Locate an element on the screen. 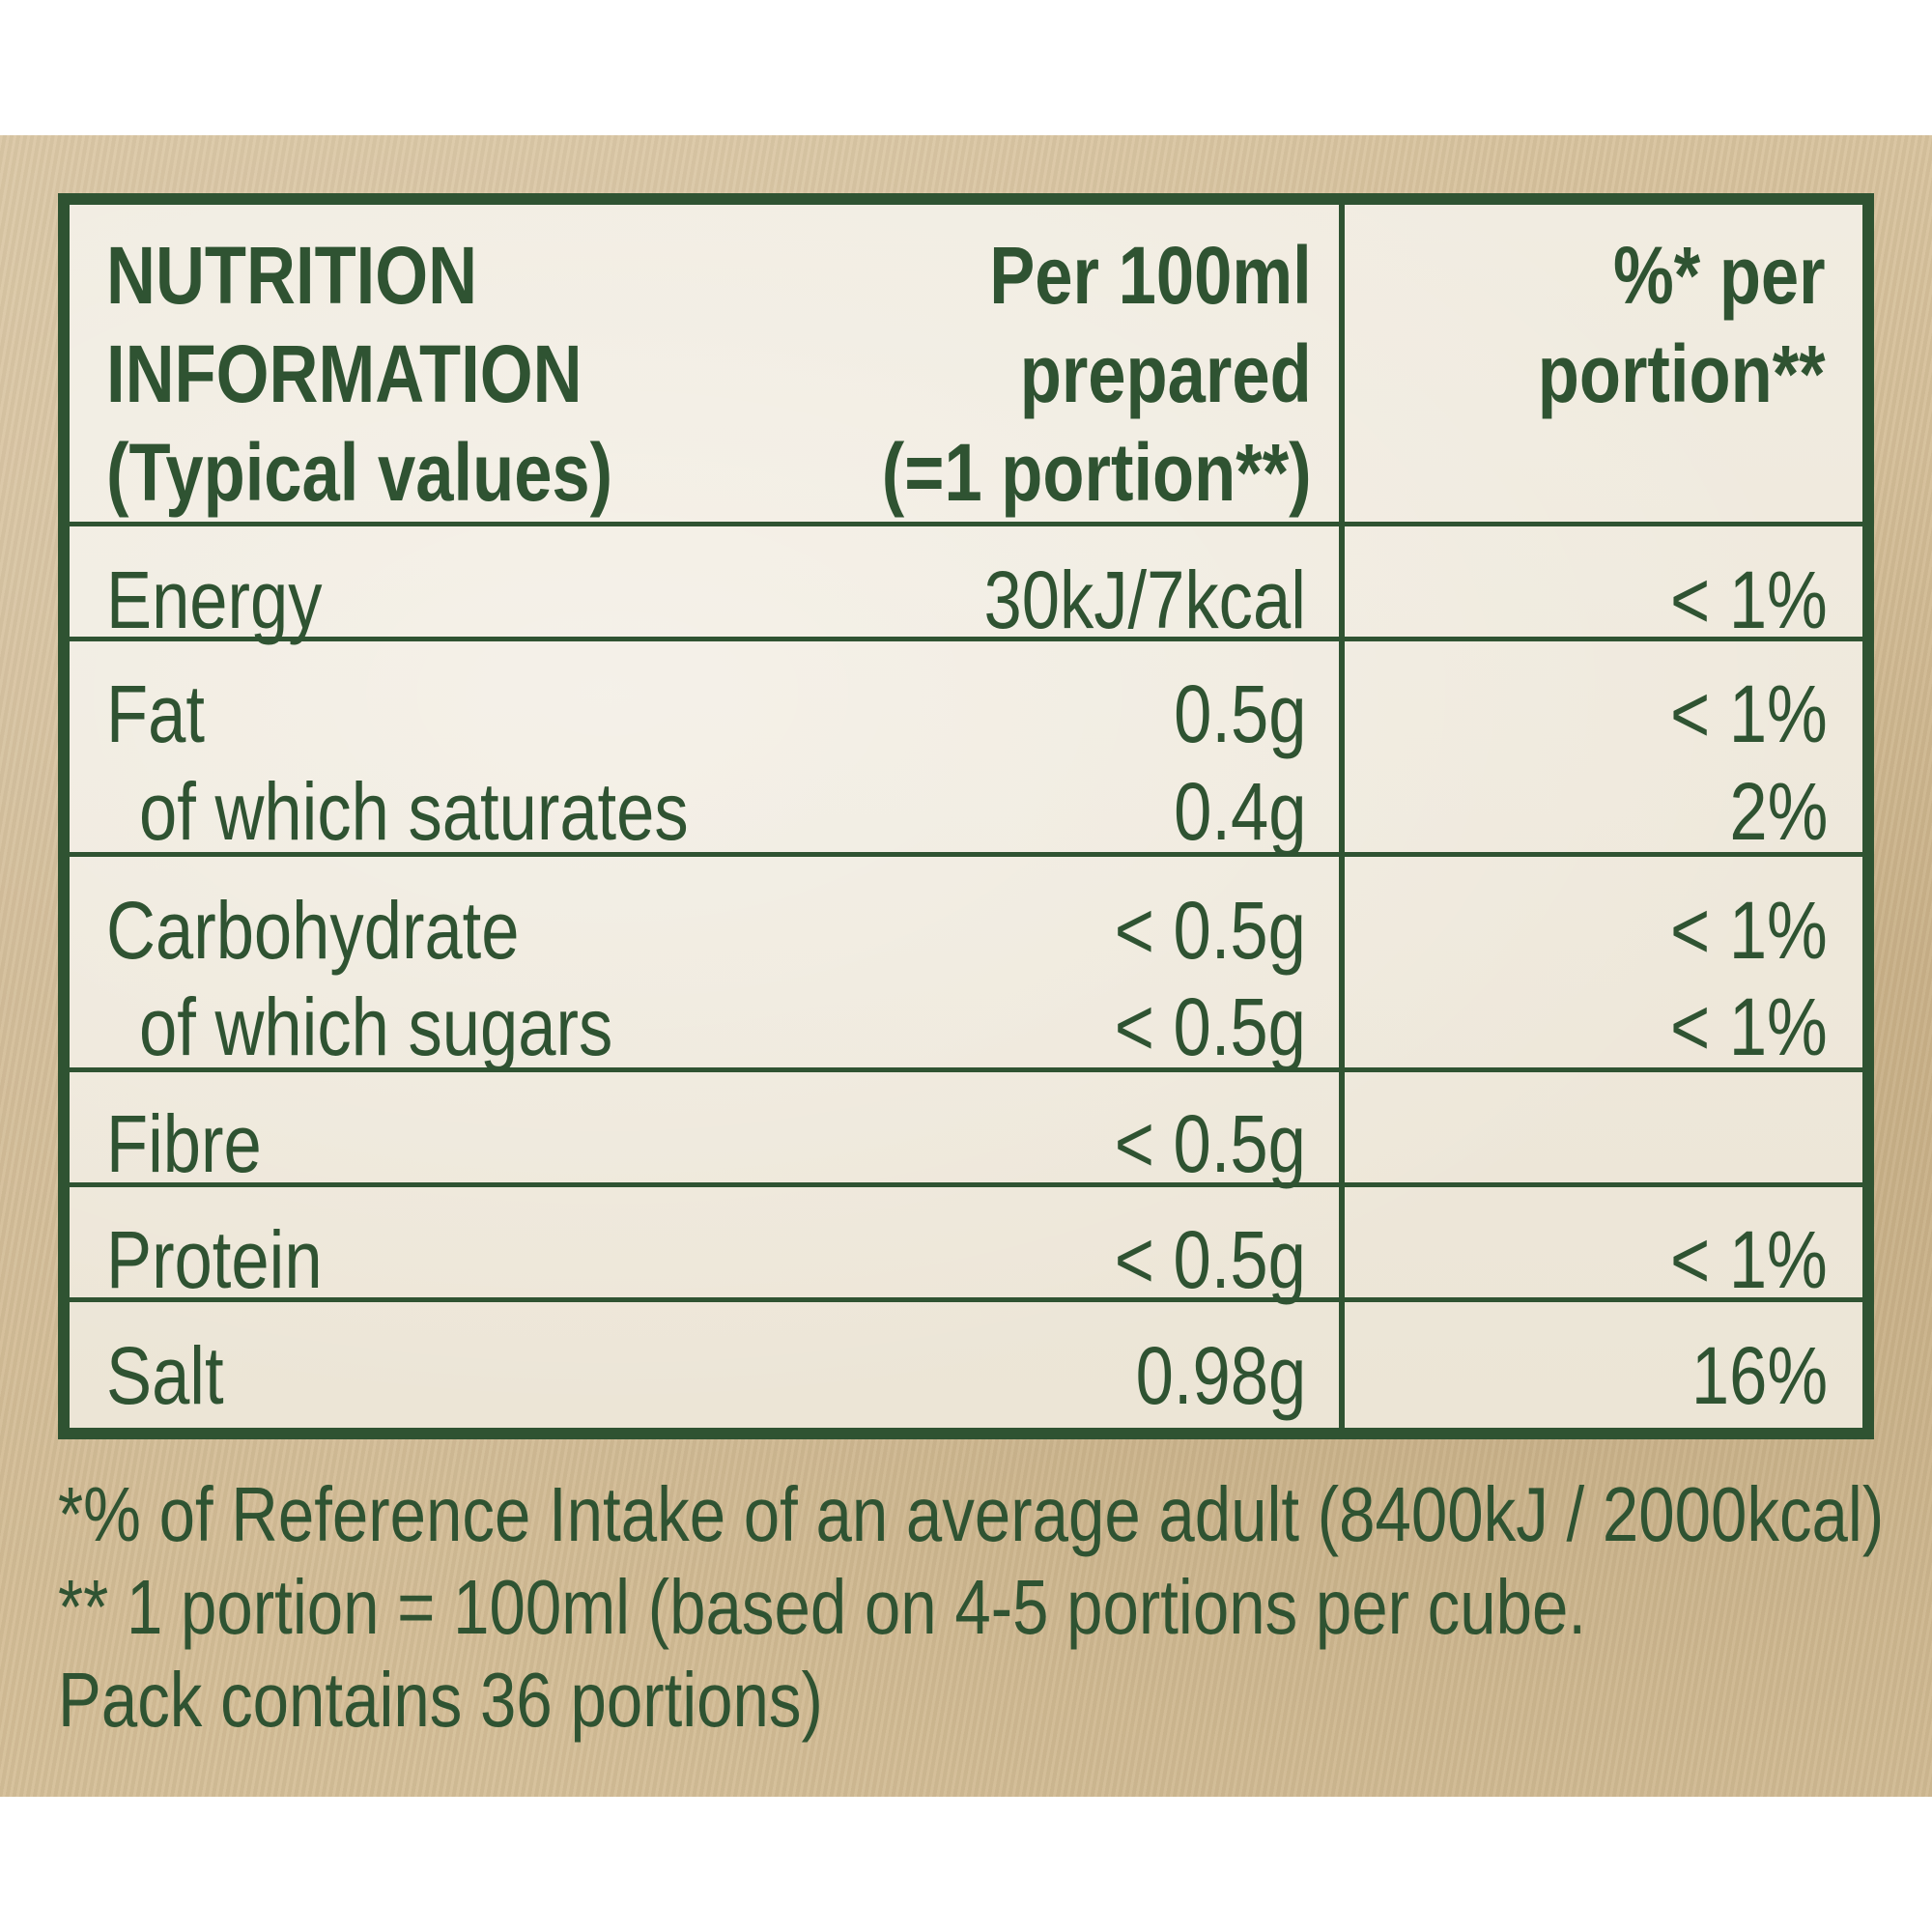 This screenshot has width=1932, height=1932. row-label-protein: Protein is located at coordinates (214, 1259).